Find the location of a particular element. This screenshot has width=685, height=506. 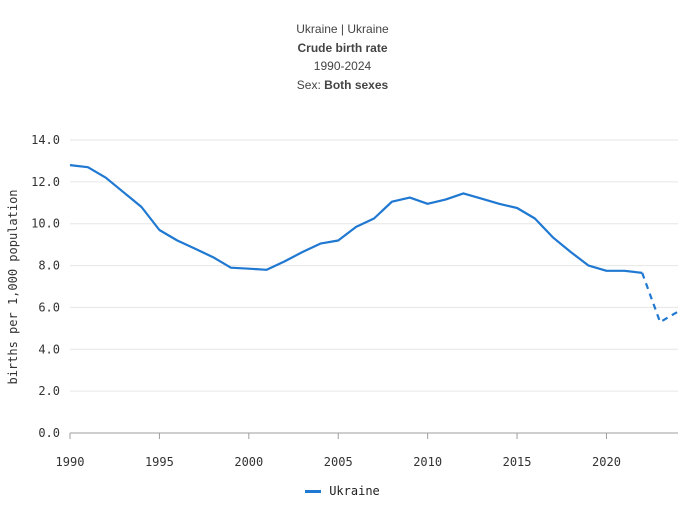

legend-label-ukraine: Ukraine is located at coordinates (354, 491).